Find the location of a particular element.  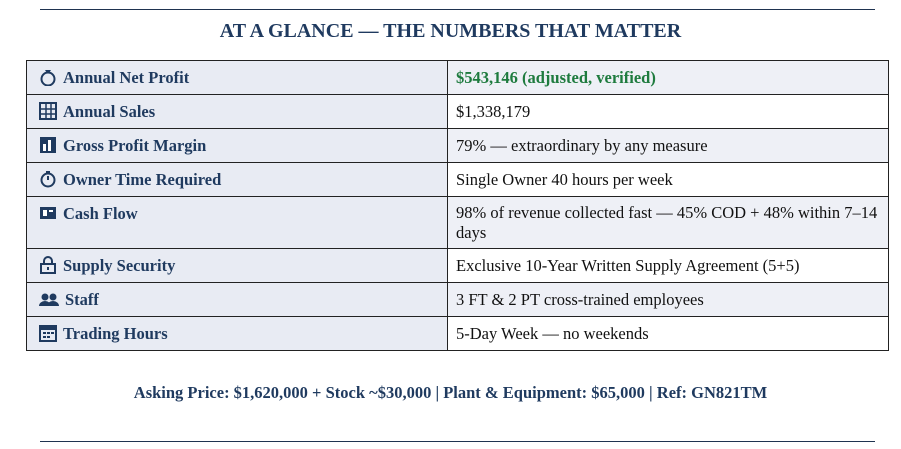

title: AT A GLANCE — THE NUMBERS THAT MATTER is located at coordinates (450, 31).